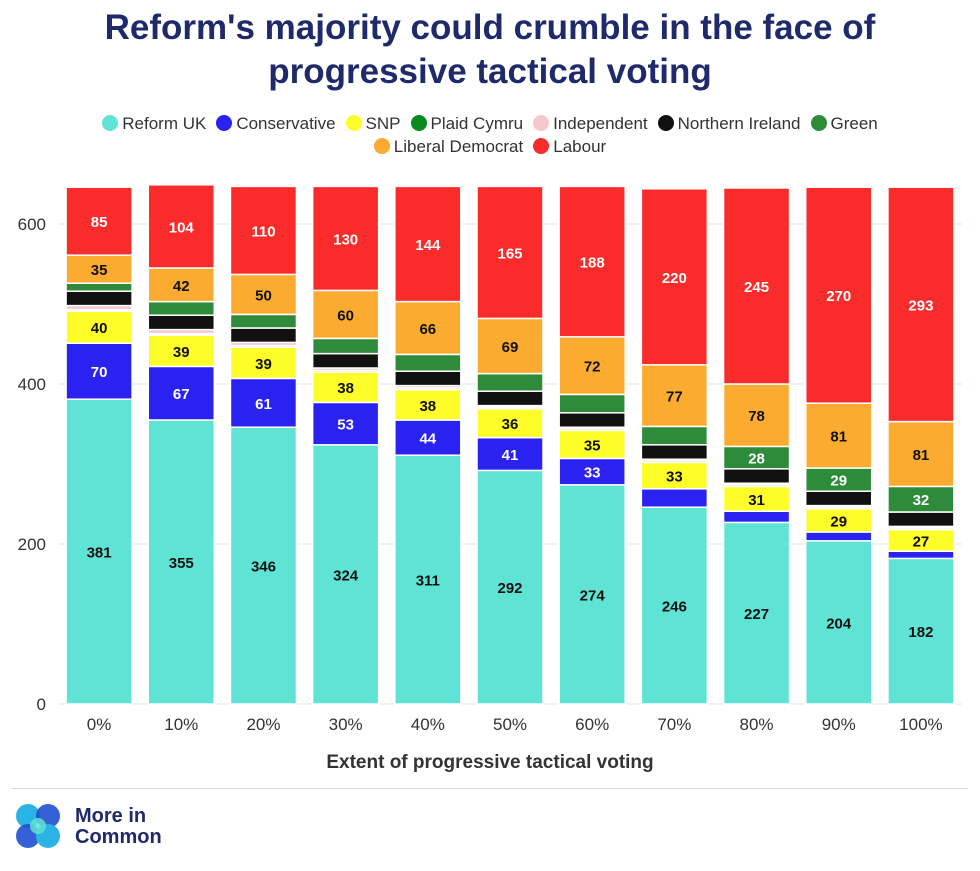 Image resolution: width=980 pixels, height=871 pixels. What do you see at coordinates (489, 762) in the screenshot?
I see `x-axis-title: Extent of progressive tactical voting` at bounding box center [489, 762].